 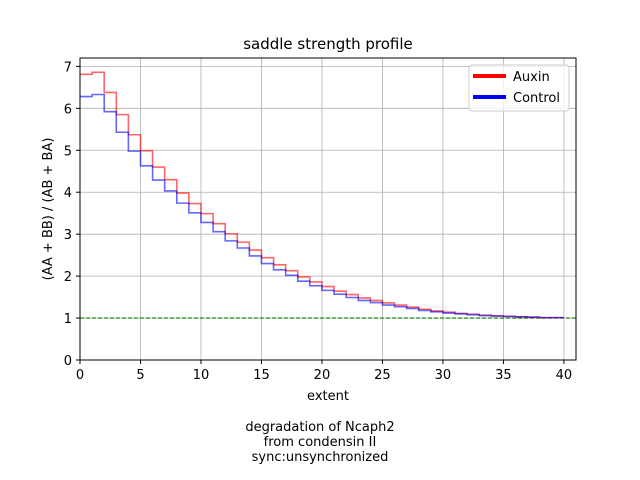 I want to click on x-axis-label: extent, so click(x=328, y=396).